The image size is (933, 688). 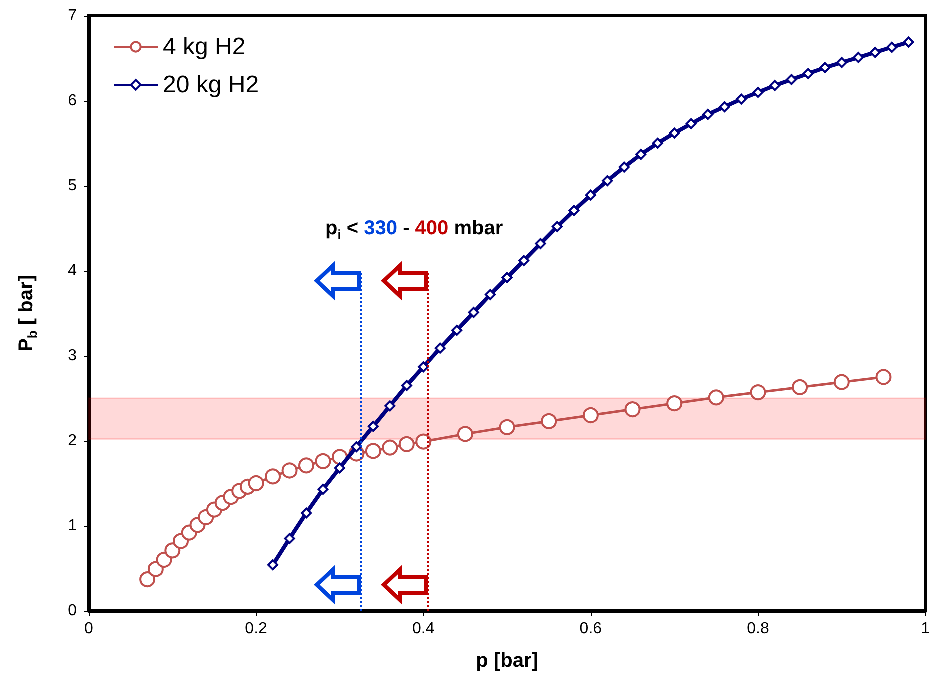 I want to click on y-tick-label: 7, so click(x=73, y=16).